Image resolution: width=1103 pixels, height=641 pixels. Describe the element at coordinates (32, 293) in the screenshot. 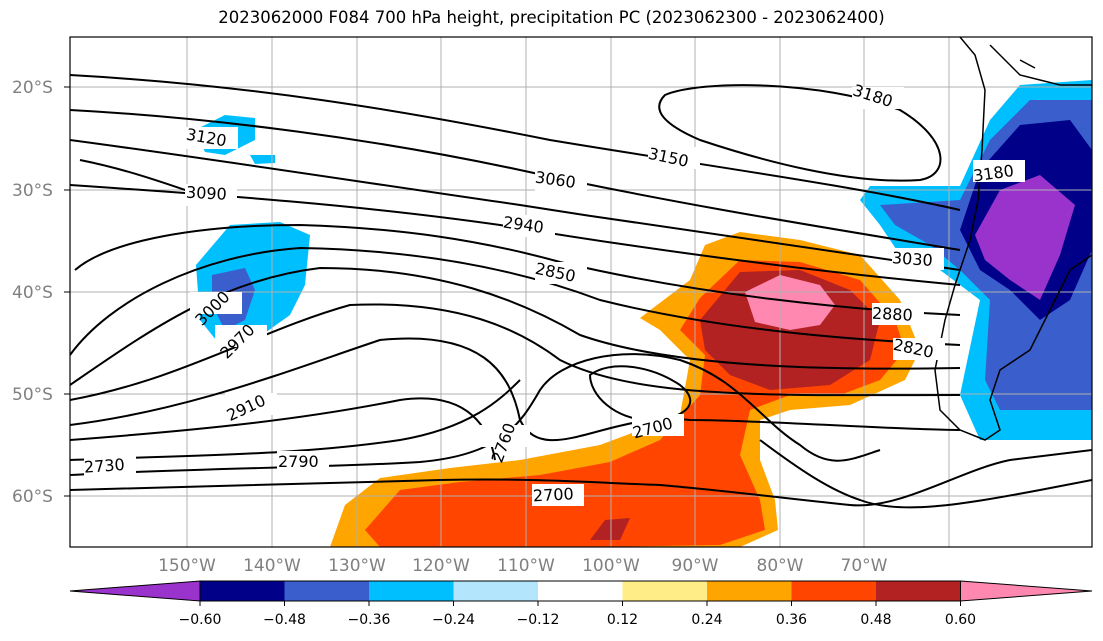

I see `lat-label: 40°S` at that location.